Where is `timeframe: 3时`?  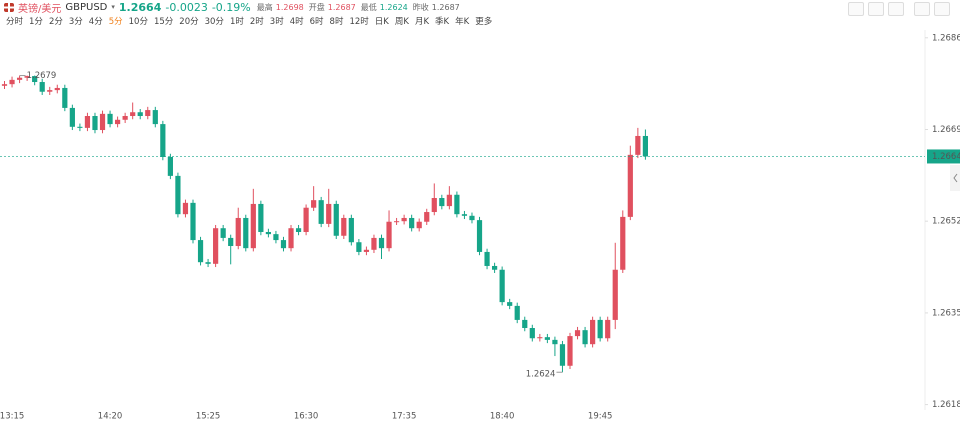
timeframe: 3时 is located at coordinates (276, 22).